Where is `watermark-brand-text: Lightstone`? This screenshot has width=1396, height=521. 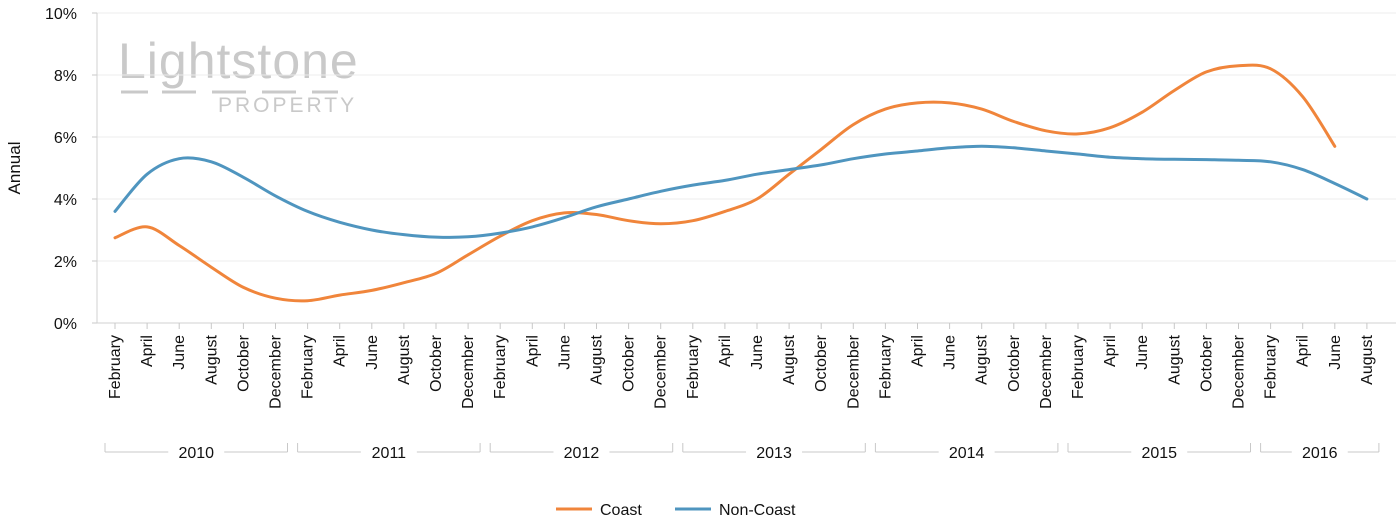
watermark-brand-text: Lightstone is located at coordinates (238, 61).